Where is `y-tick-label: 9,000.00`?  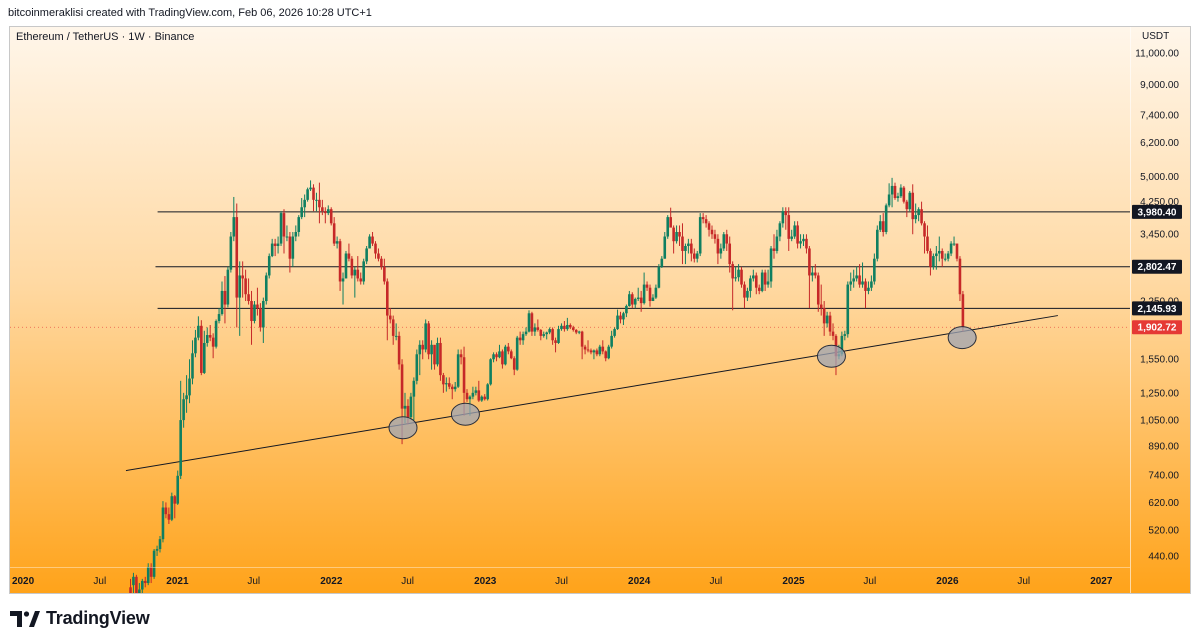 y-tick-label: 9,000.00 is located at coordinates (1159, 85).